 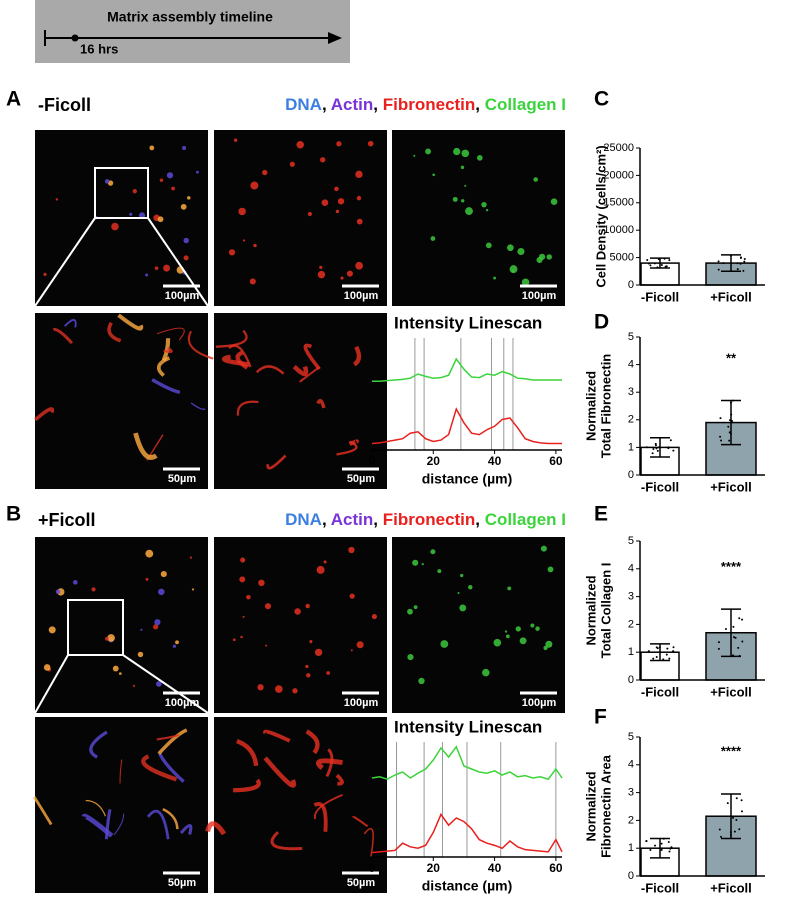 What do you see at coordinates (731, 751) in the screenshot?
I see `significance: ****` at bounding box center [731, 751].